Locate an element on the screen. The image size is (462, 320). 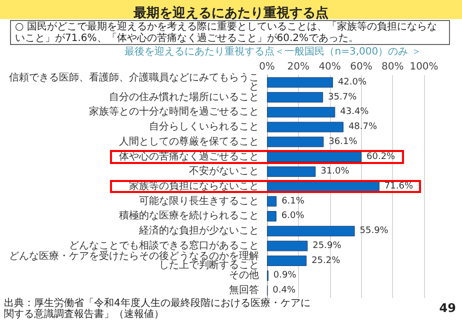
y-tick-label: どんなことでも相談できる窓口があること is located at coordinates (164, 245).